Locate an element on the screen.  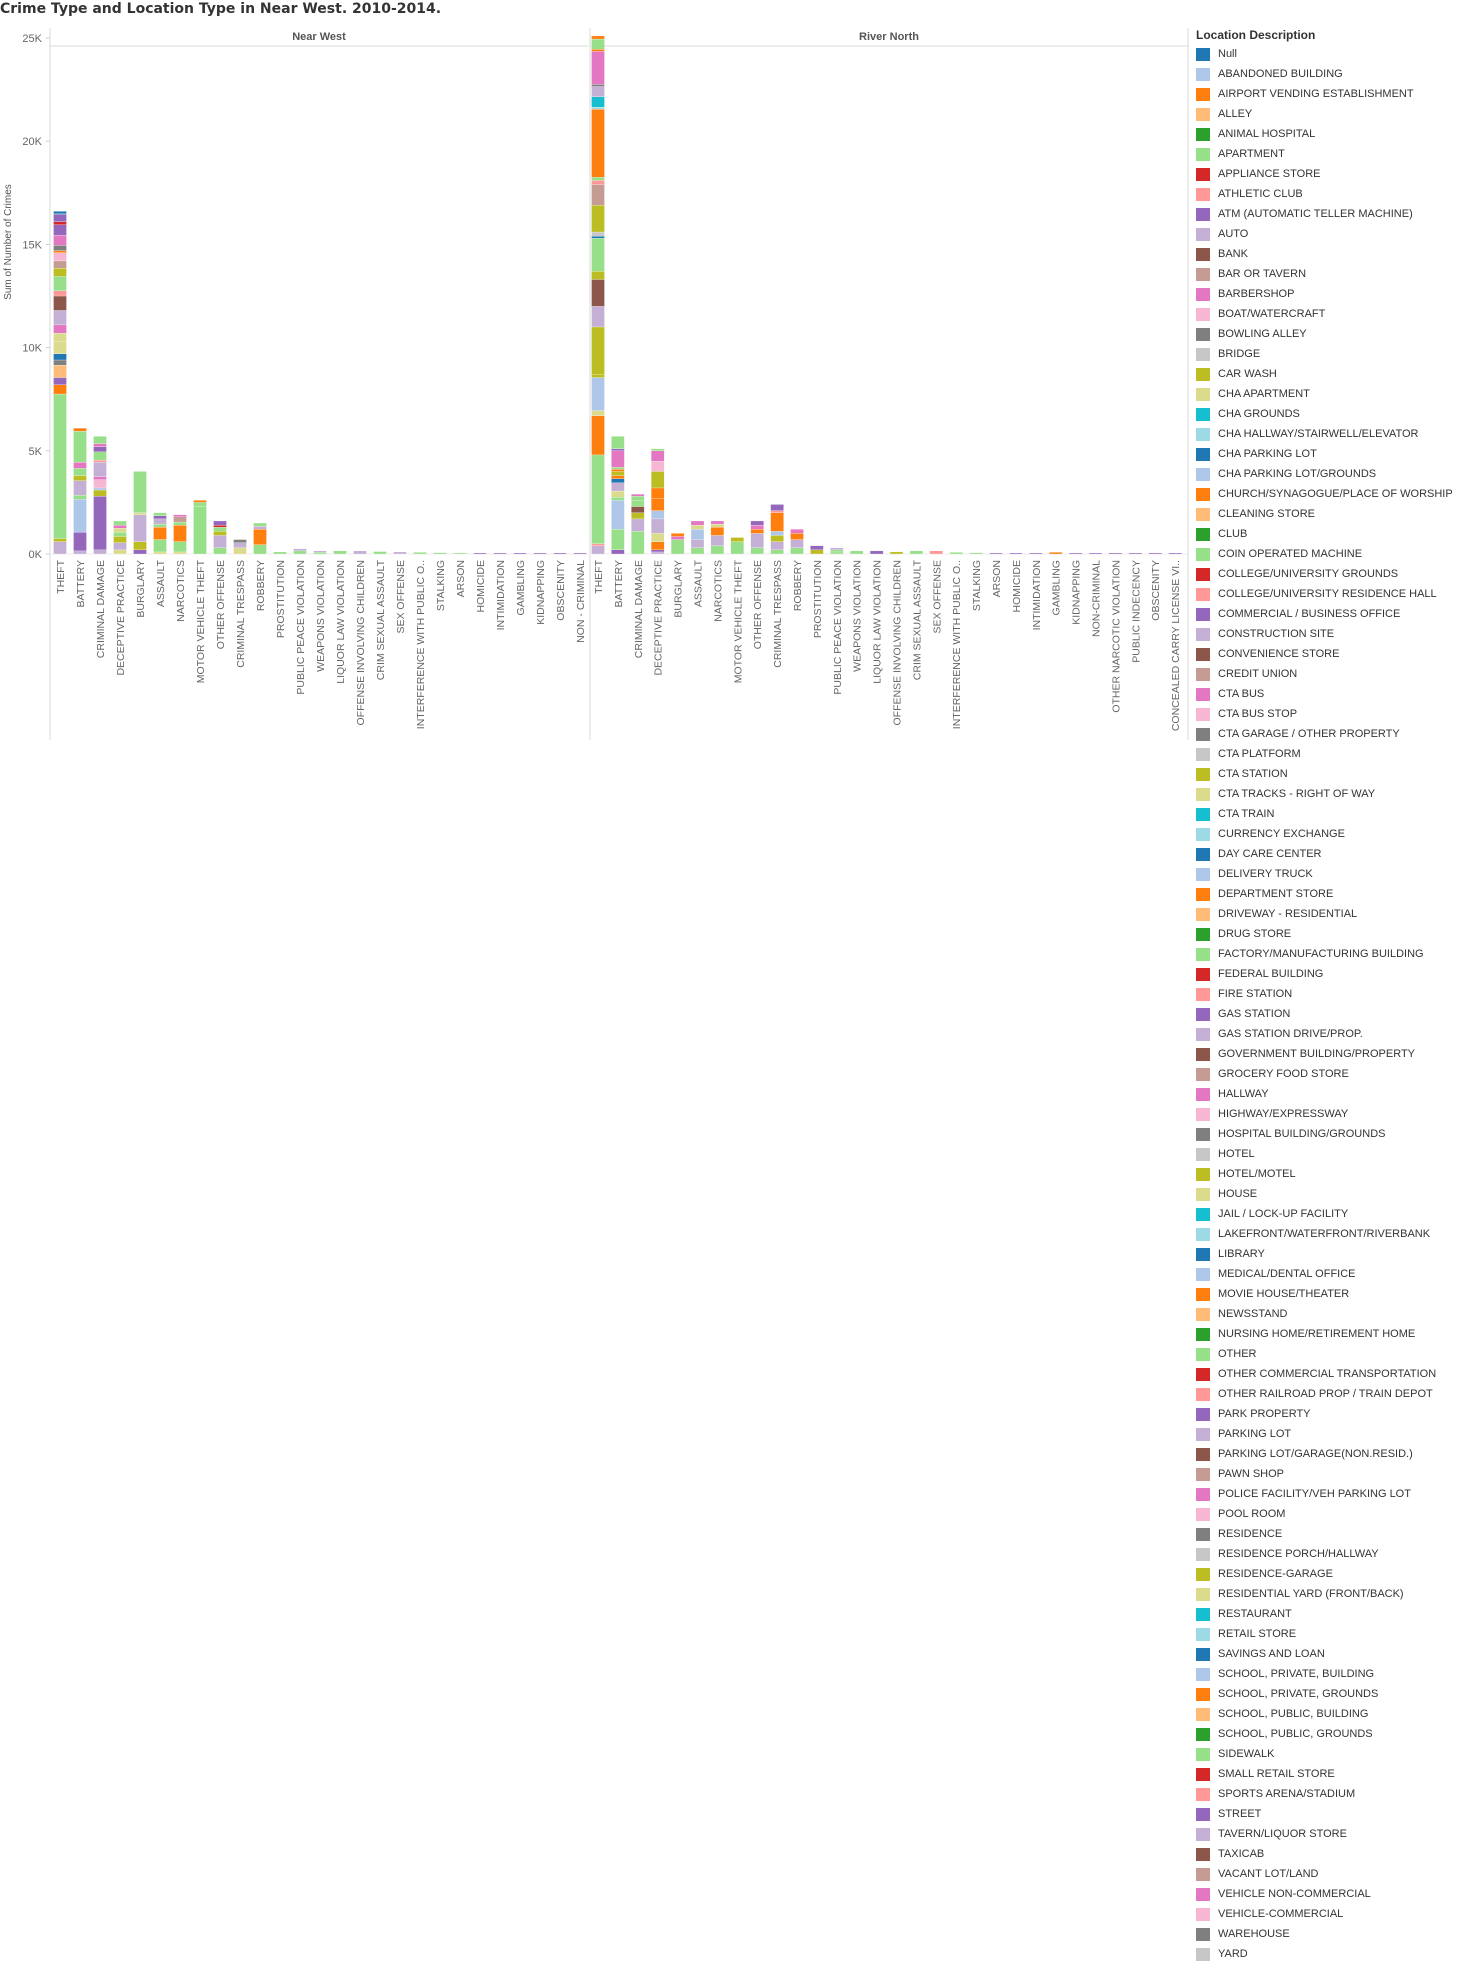
legend-item: OTHER is located at coordinates (1328, 1354).